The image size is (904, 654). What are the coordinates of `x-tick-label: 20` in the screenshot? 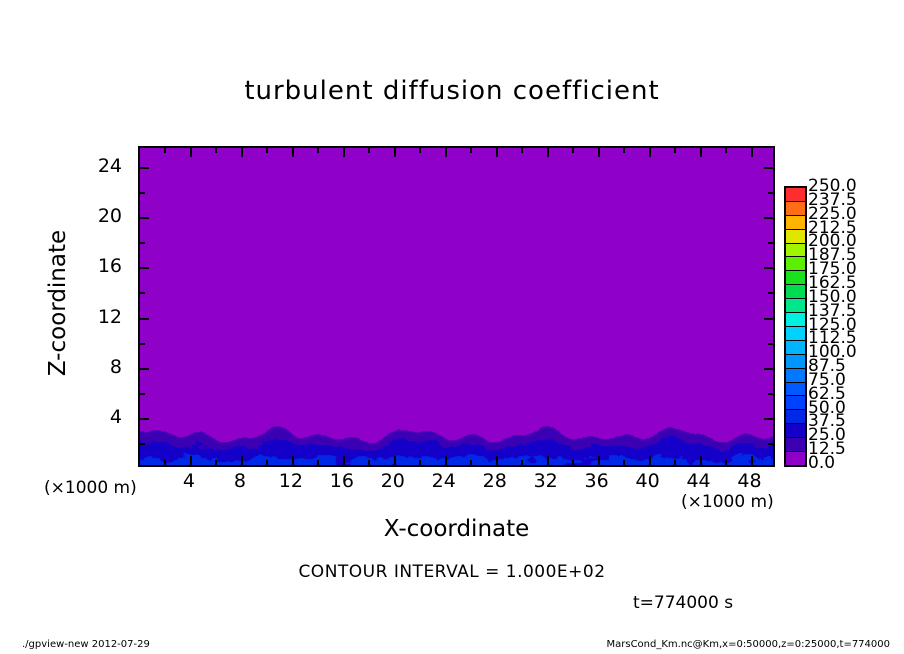 It's located at (392, 481).